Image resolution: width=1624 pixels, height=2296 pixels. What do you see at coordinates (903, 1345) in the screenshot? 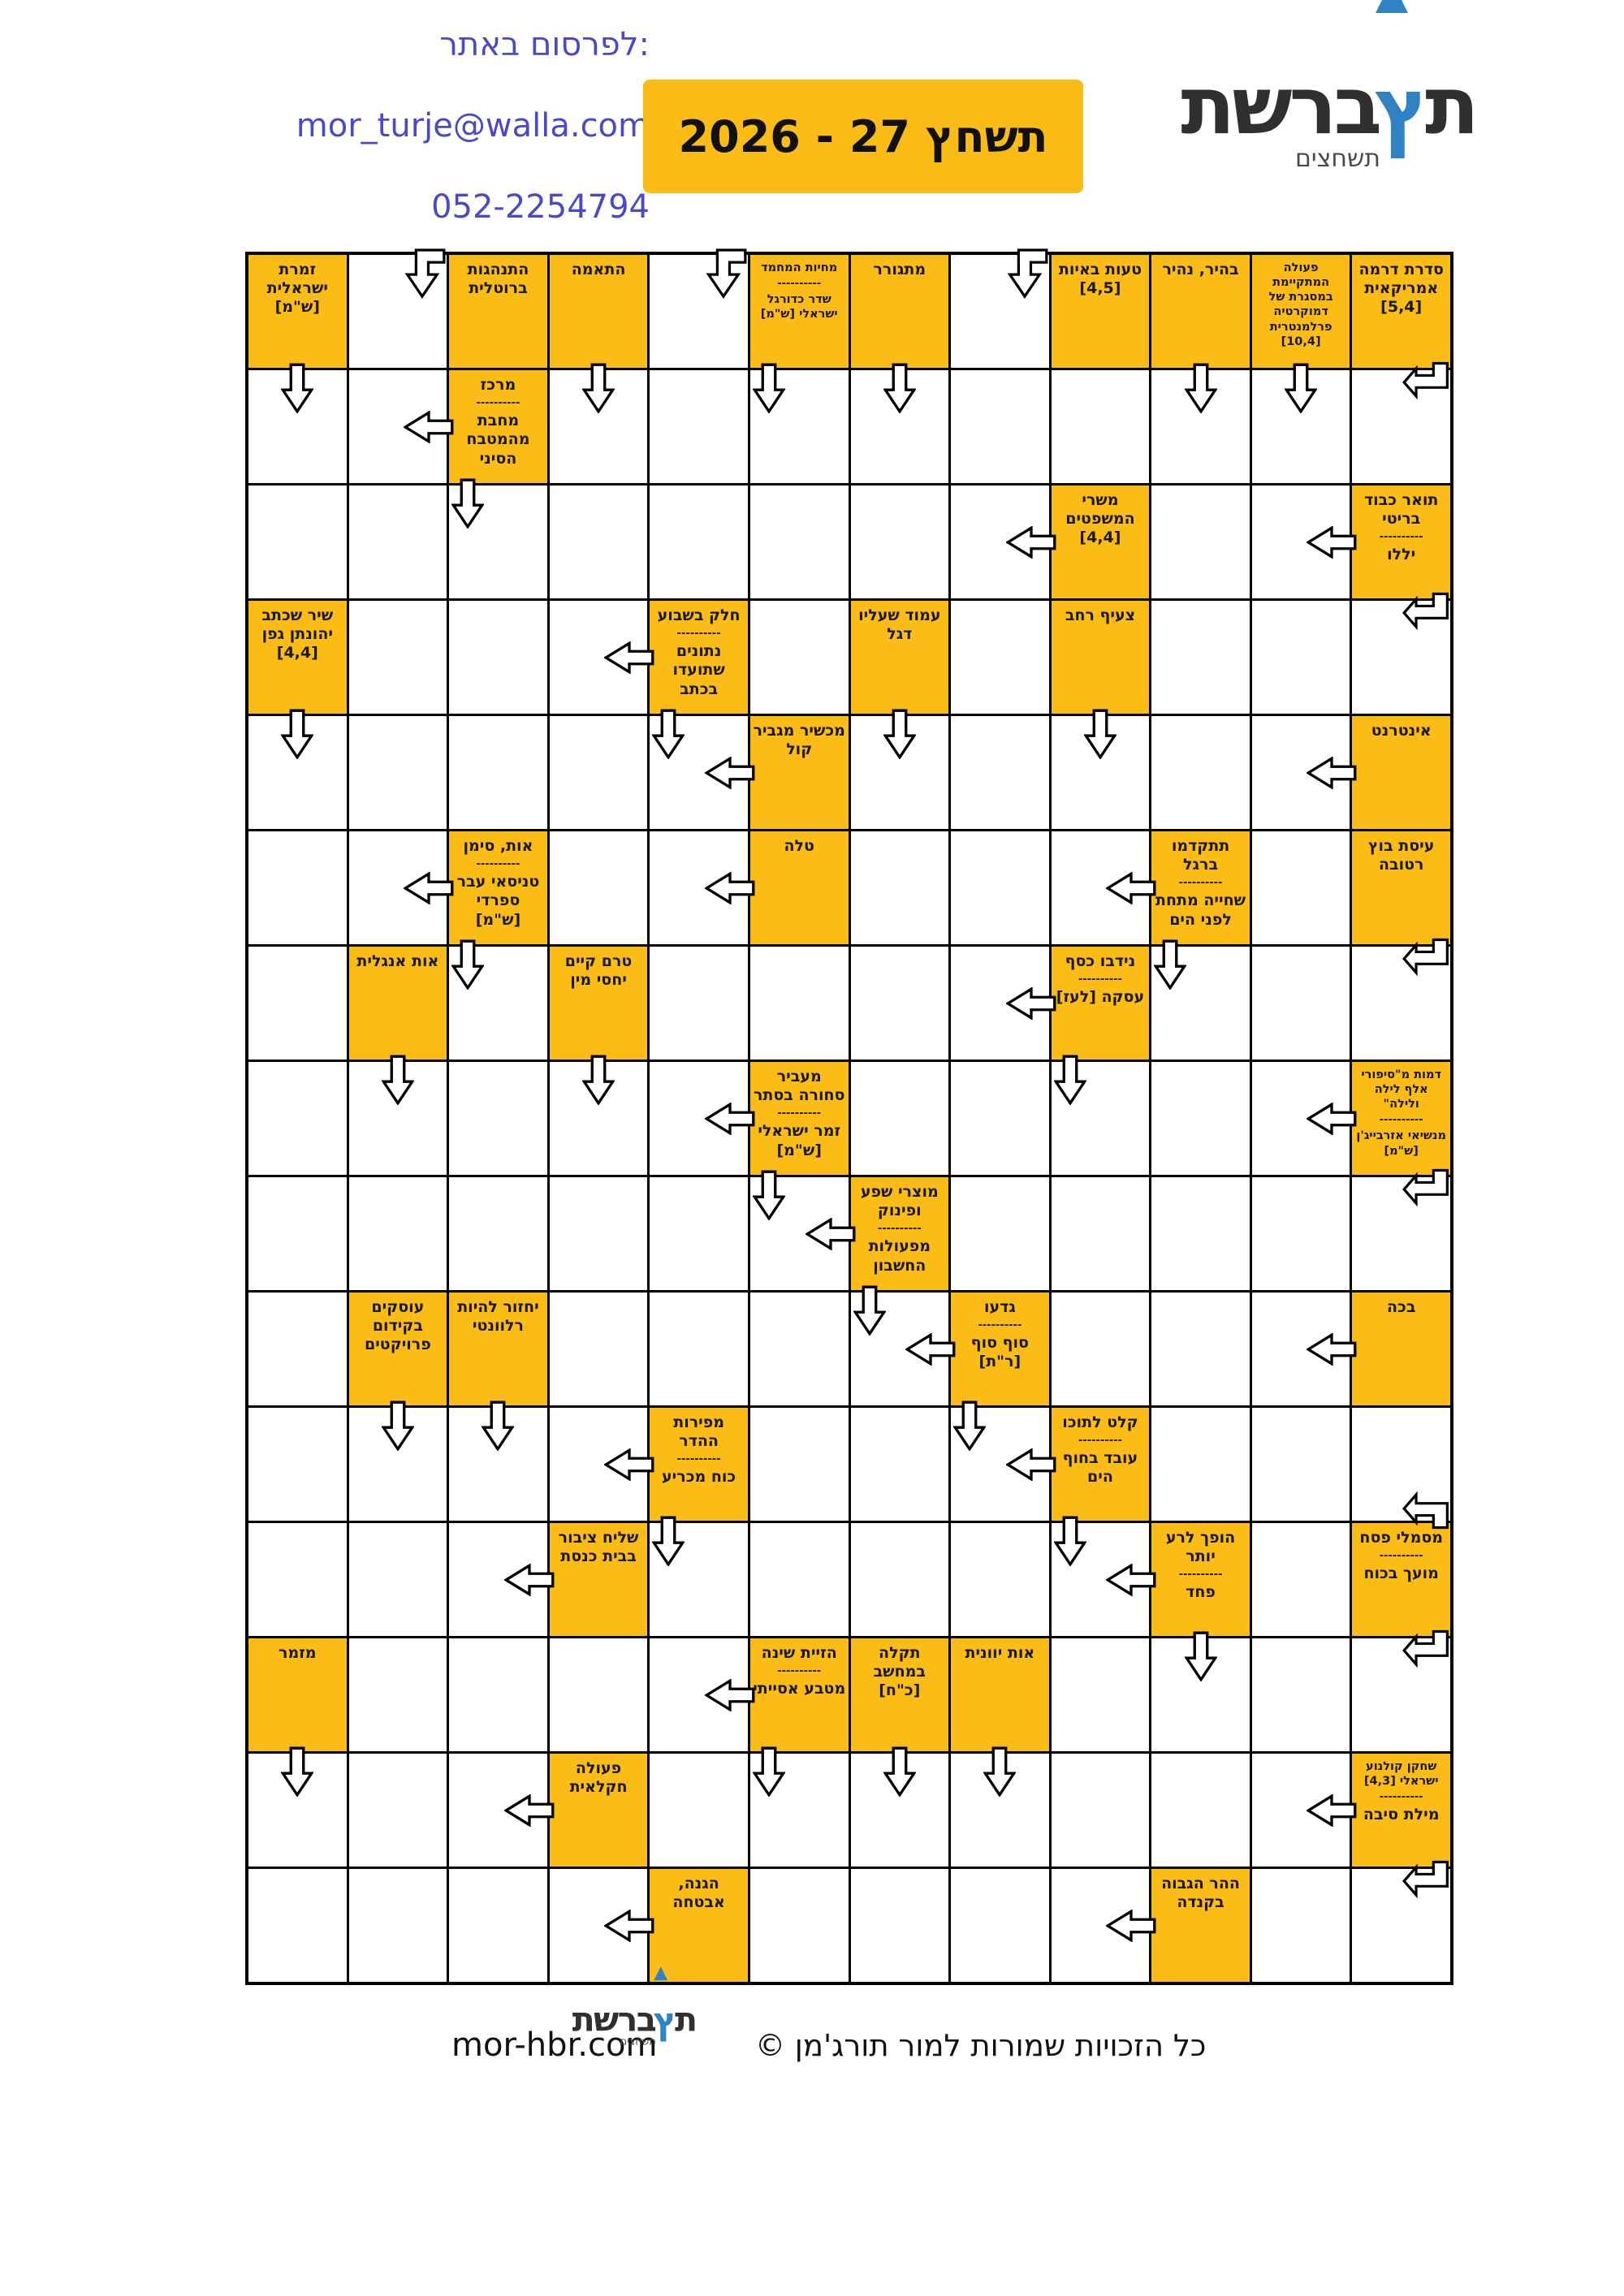
I see `answer-cell-r10c7` at bounding box center [903, 1345].